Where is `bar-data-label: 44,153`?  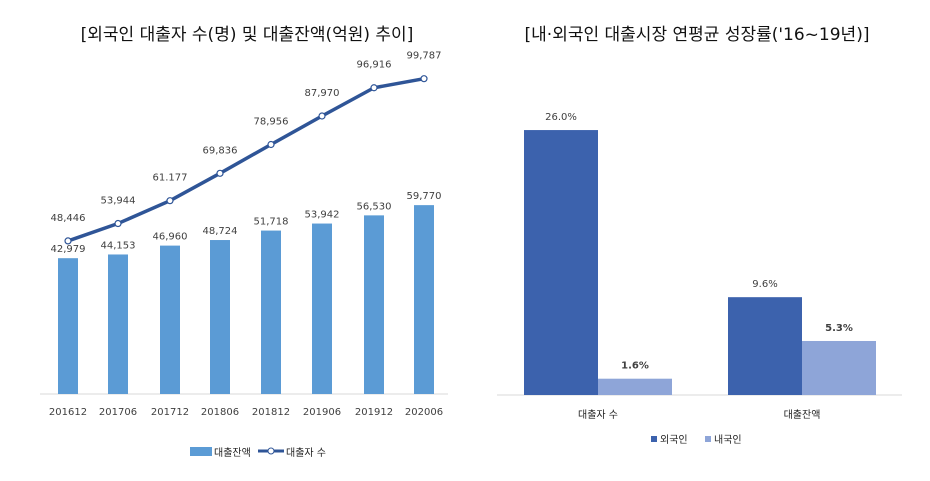 bar-data-label: 44,153 is located at coordinates (118, 245).